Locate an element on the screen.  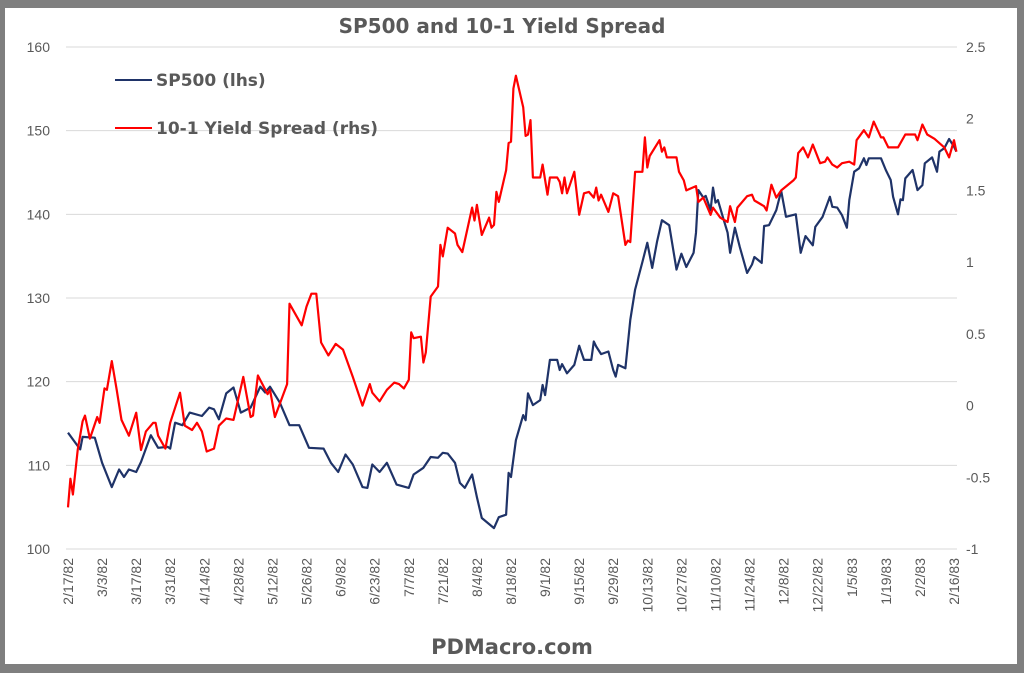
x-tick-label: 5/12/82 is located at coordinates (272, 581).